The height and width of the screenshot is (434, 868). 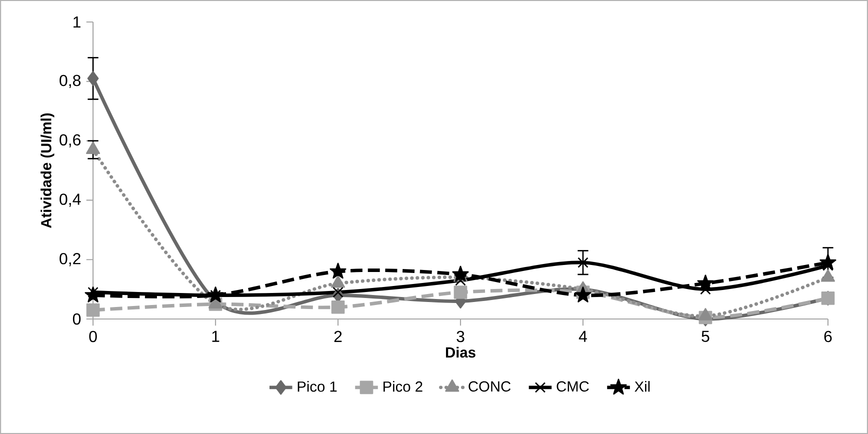 What do you see at coordinates (77, 22) in the screenshot?
I see `y-tick-label: 1` at bounding box center [77, 22].